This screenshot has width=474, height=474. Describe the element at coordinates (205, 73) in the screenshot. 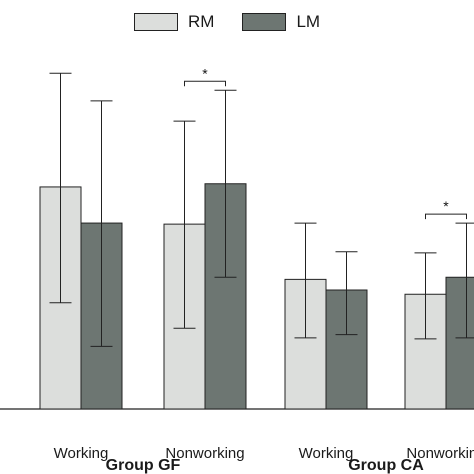

I see `significance-star-0: *` at that location.